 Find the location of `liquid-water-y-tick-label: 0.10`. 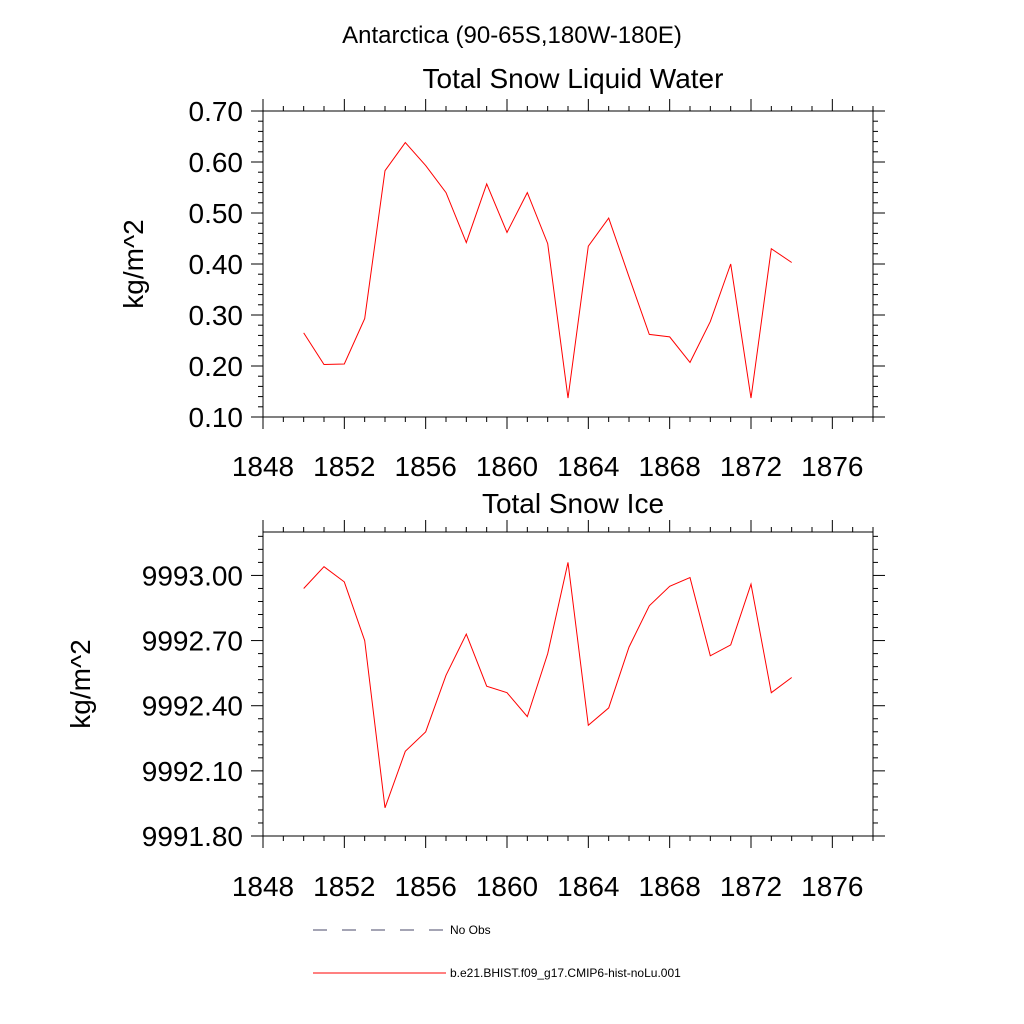

liquid-water-y-tick-label: 0.10 is located at coordinates (216, 417).